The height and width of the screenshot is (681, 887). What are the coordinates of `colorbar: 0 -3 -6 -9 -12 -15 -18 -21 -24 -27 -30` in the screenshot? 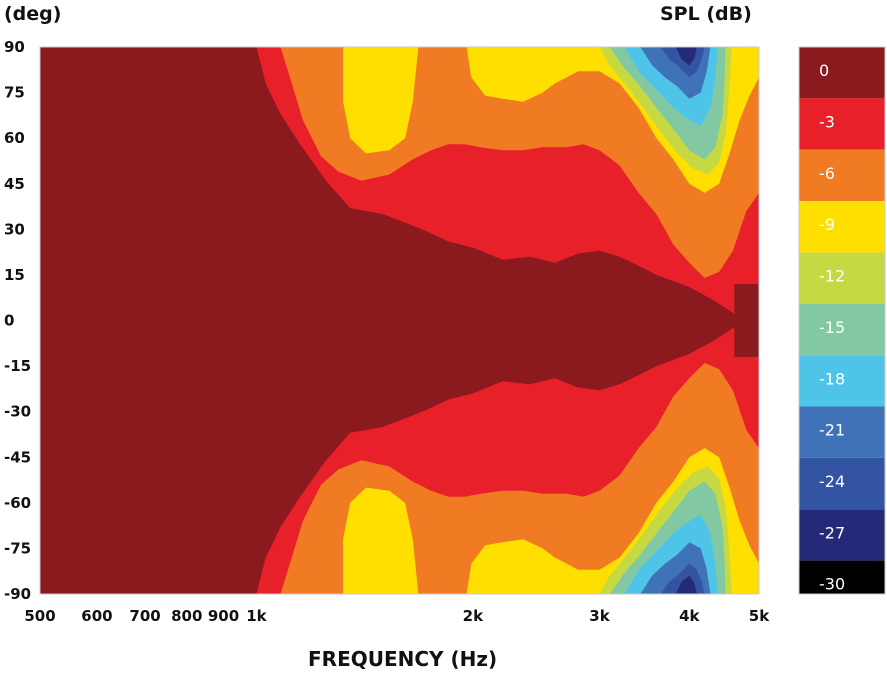 It's located at (842, 320).